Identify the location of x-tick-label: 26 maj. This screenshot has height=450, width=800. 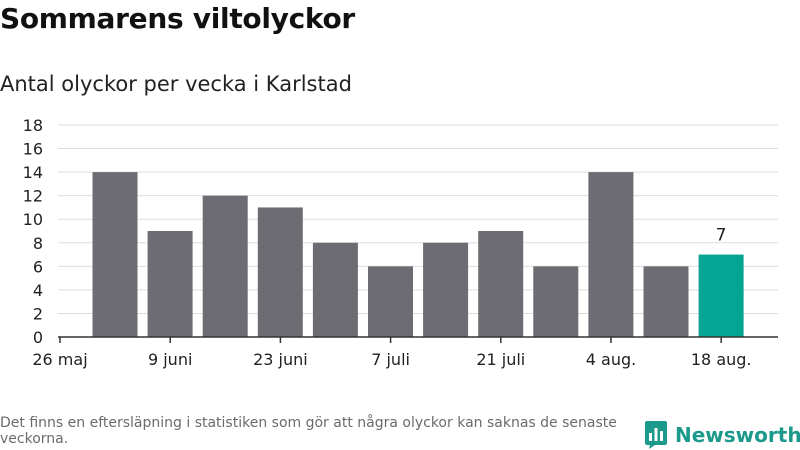
(59, 359).